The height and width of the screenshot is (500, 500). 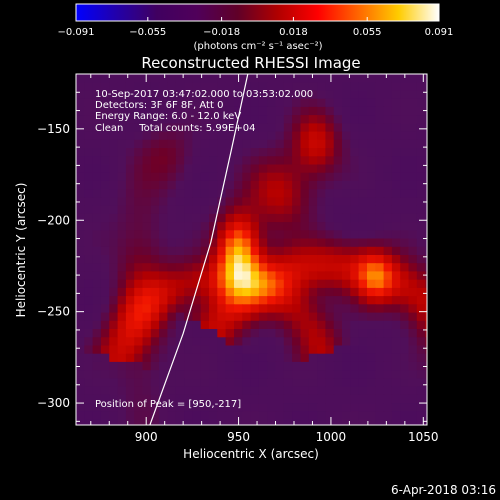 I want to click on solar-limb-line, so click(x=199, y=249).